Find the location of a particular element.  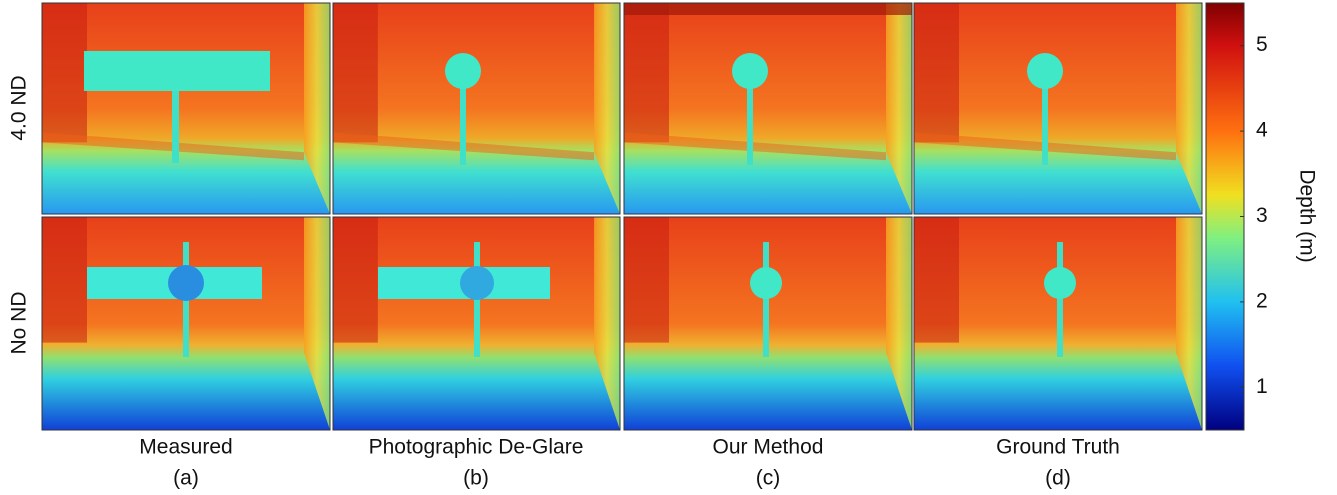

column-label: Photographic De-Glare is located at coordinates (476, 447).